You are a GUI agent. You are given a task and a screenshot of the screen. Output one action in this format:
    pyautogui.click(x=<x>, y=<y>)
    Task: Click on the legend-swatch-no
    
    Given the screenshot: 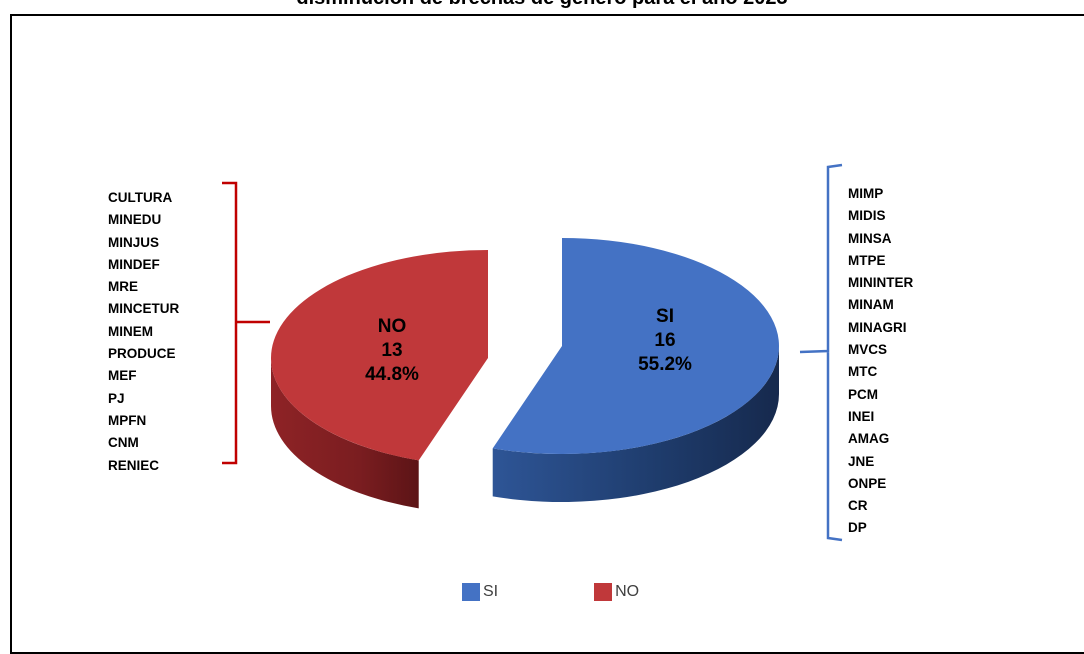 What is the action you would take?
    pyautogui.click(x=603, y=592)
    